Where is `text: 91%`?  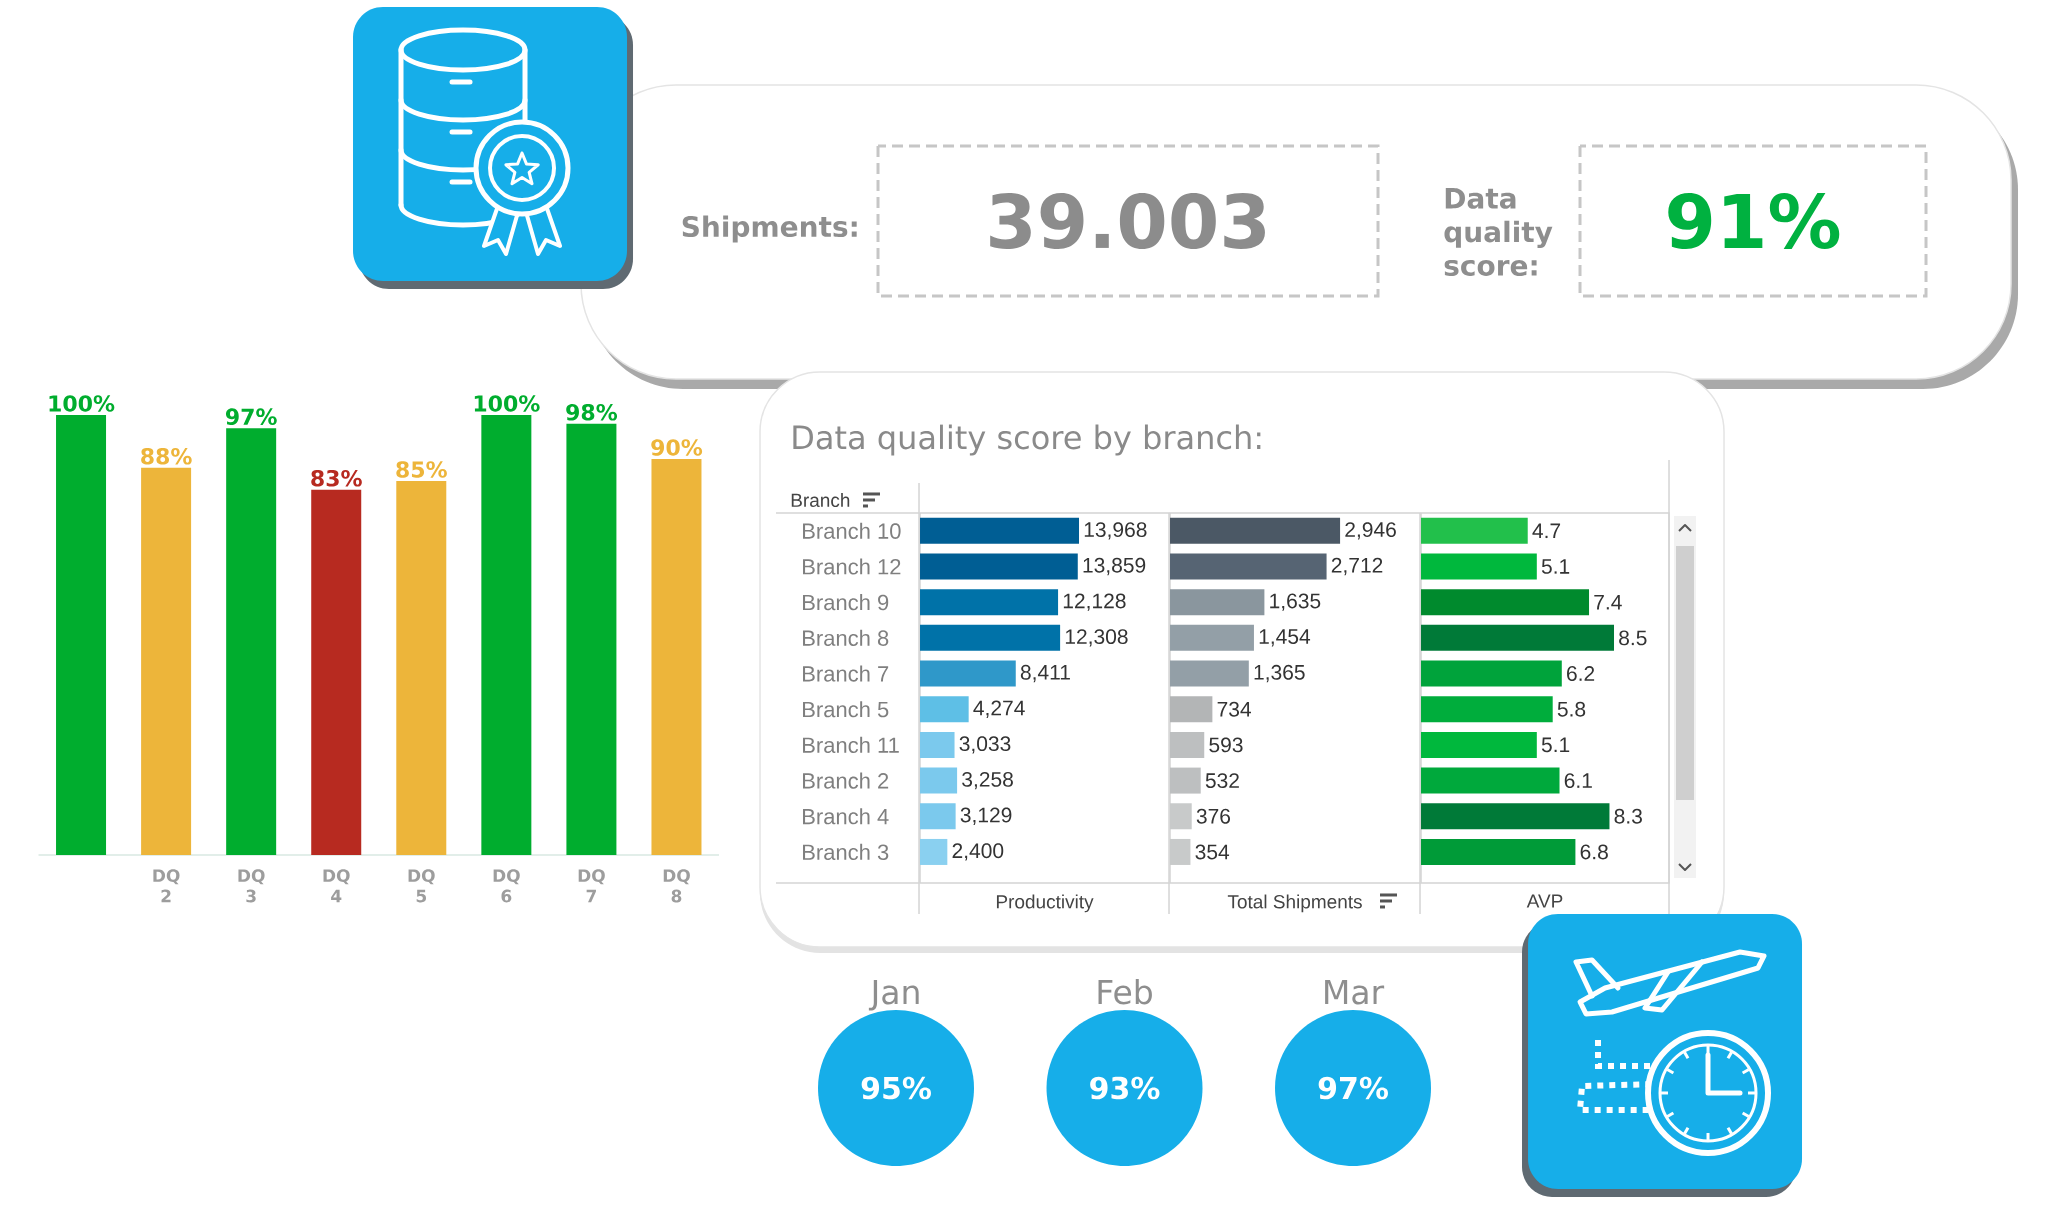 text: 91% is located at coordinates (1754, 221).